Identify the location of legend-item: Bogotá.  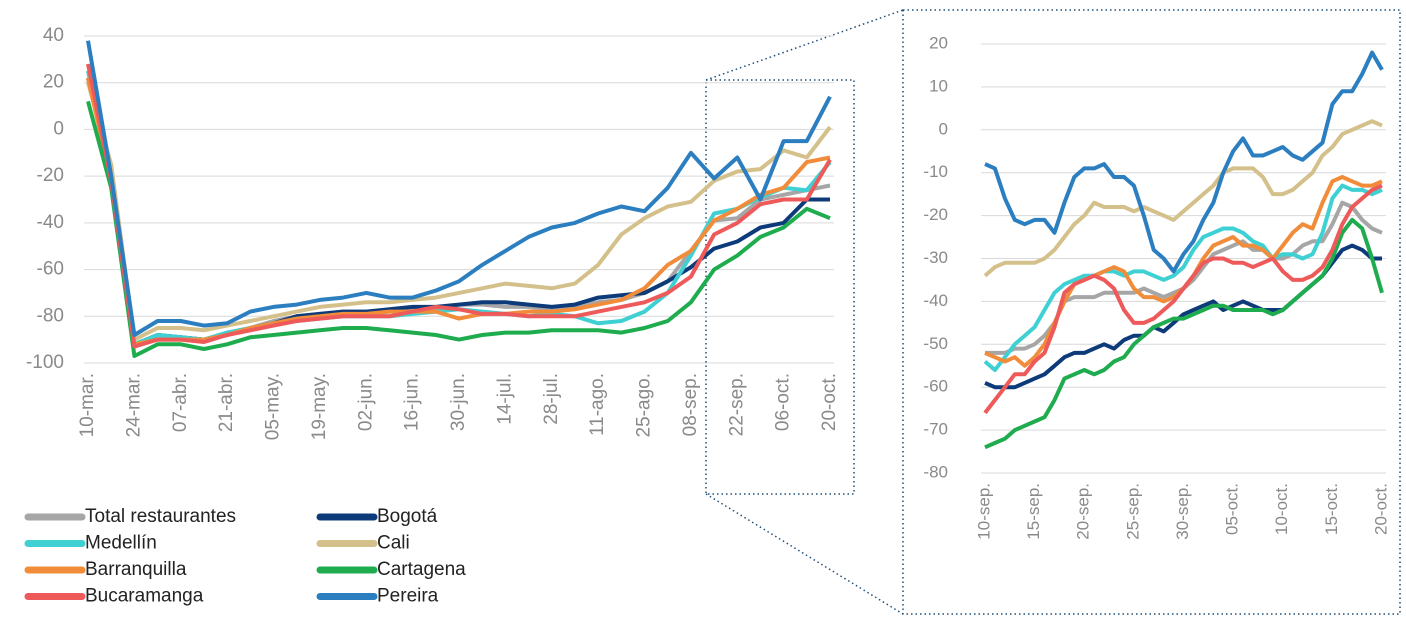
(377, 516).